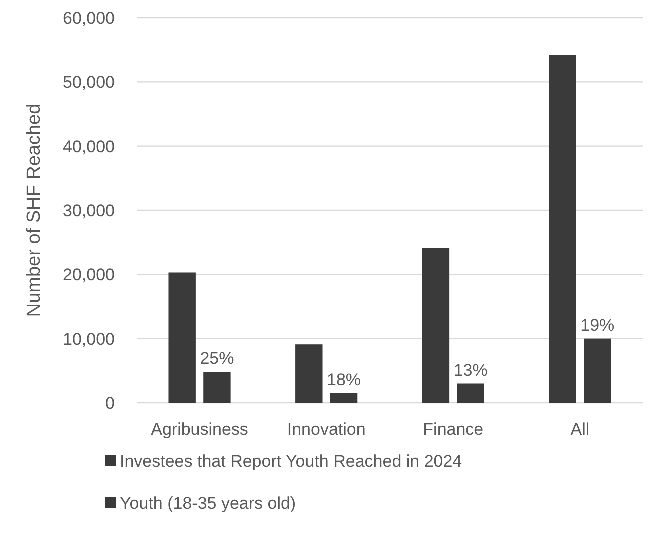 The height and width of the screenshot is (544, 663). I want to click on y-tick-label: 20,000, so click(89, 275).